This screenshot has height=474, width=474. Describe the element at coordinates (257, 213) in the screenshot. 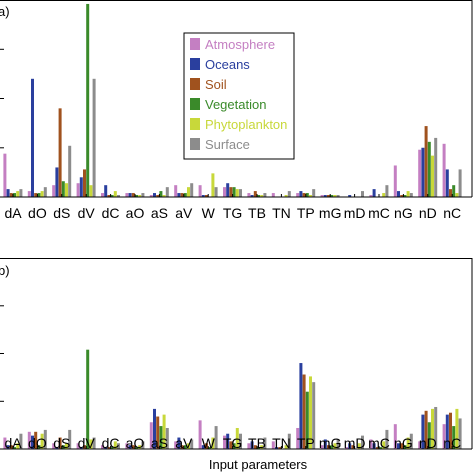

I see `x-tick-label-TB: TB` at that location.